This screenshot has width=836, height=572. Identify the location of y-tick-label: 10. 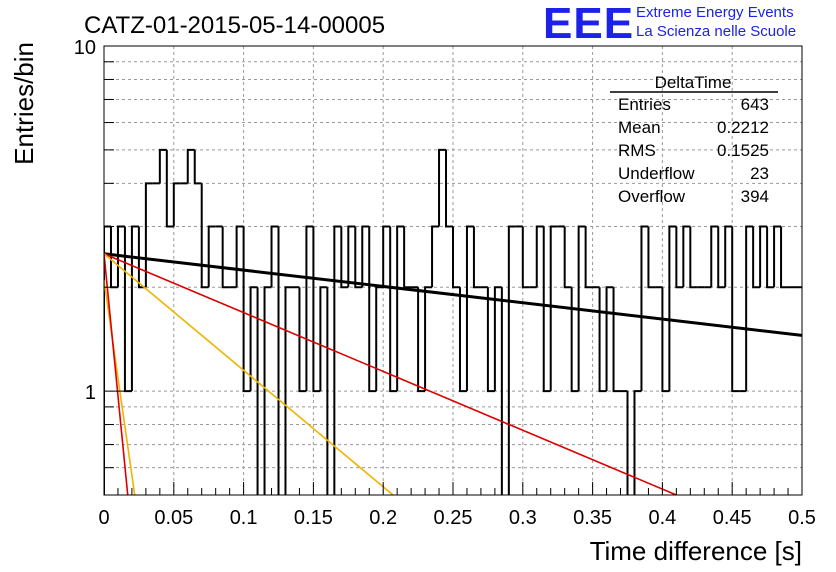
(85, 48).